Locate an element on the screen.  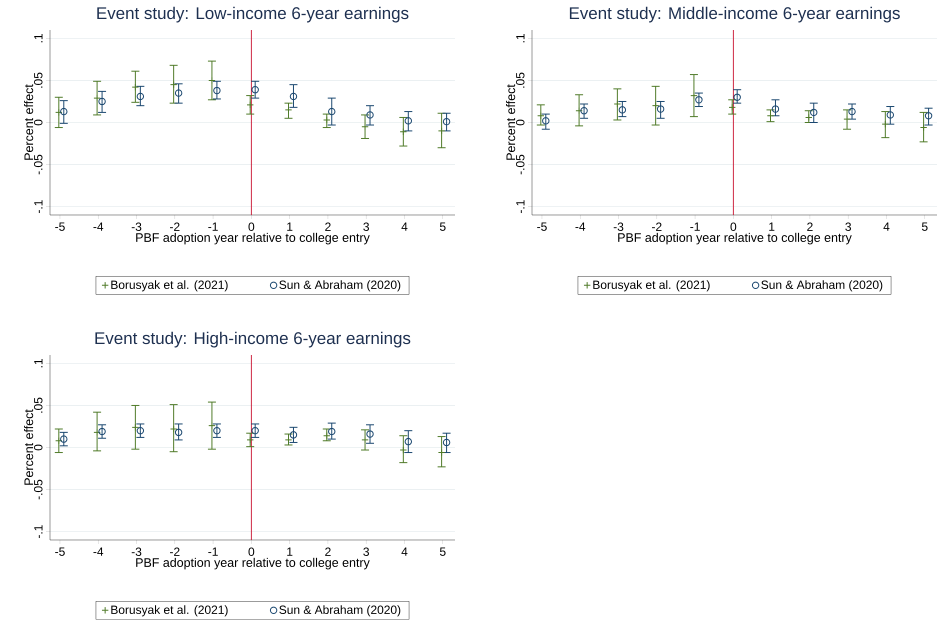
chart-title: Event study: High-income 6-year earnings is located at coordinates (252, 340).